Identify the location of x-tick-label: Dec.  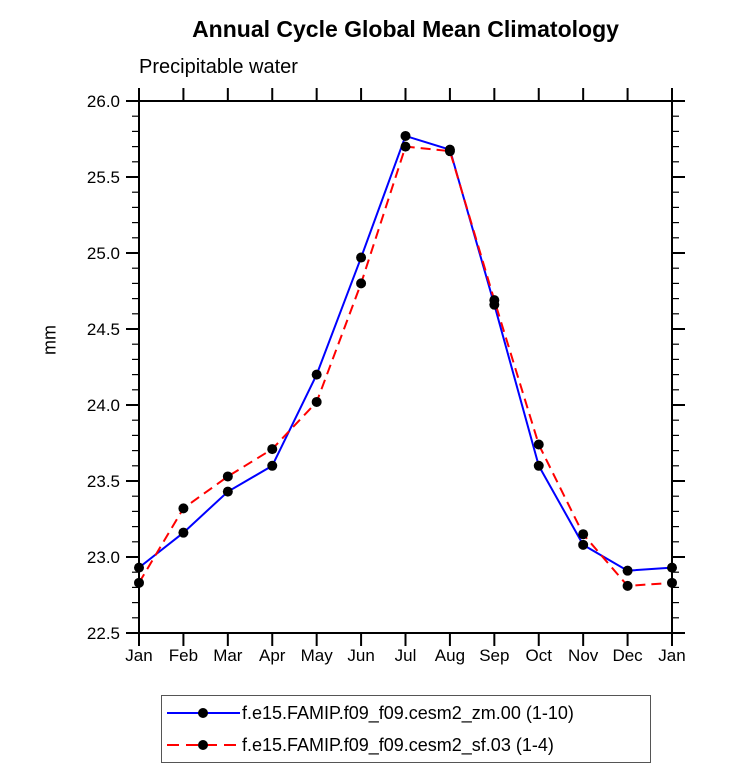
(627, 655).